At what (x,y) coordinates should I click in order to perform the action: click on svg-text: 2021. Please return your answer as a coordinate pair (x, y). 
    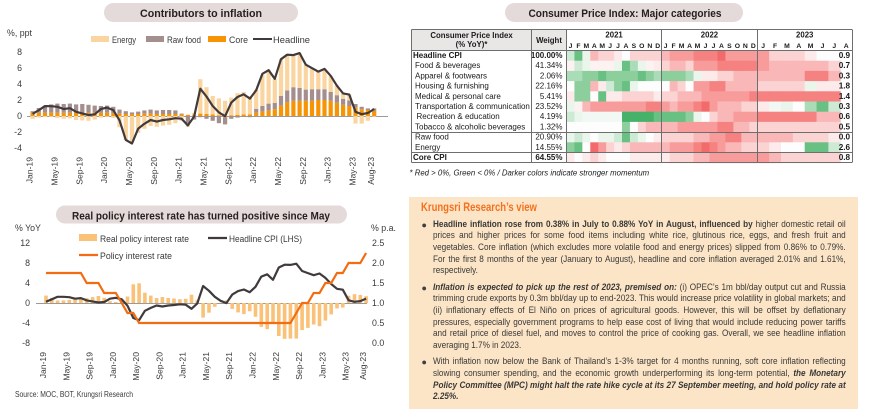
    Looking at the image, I should click on (614, 35).